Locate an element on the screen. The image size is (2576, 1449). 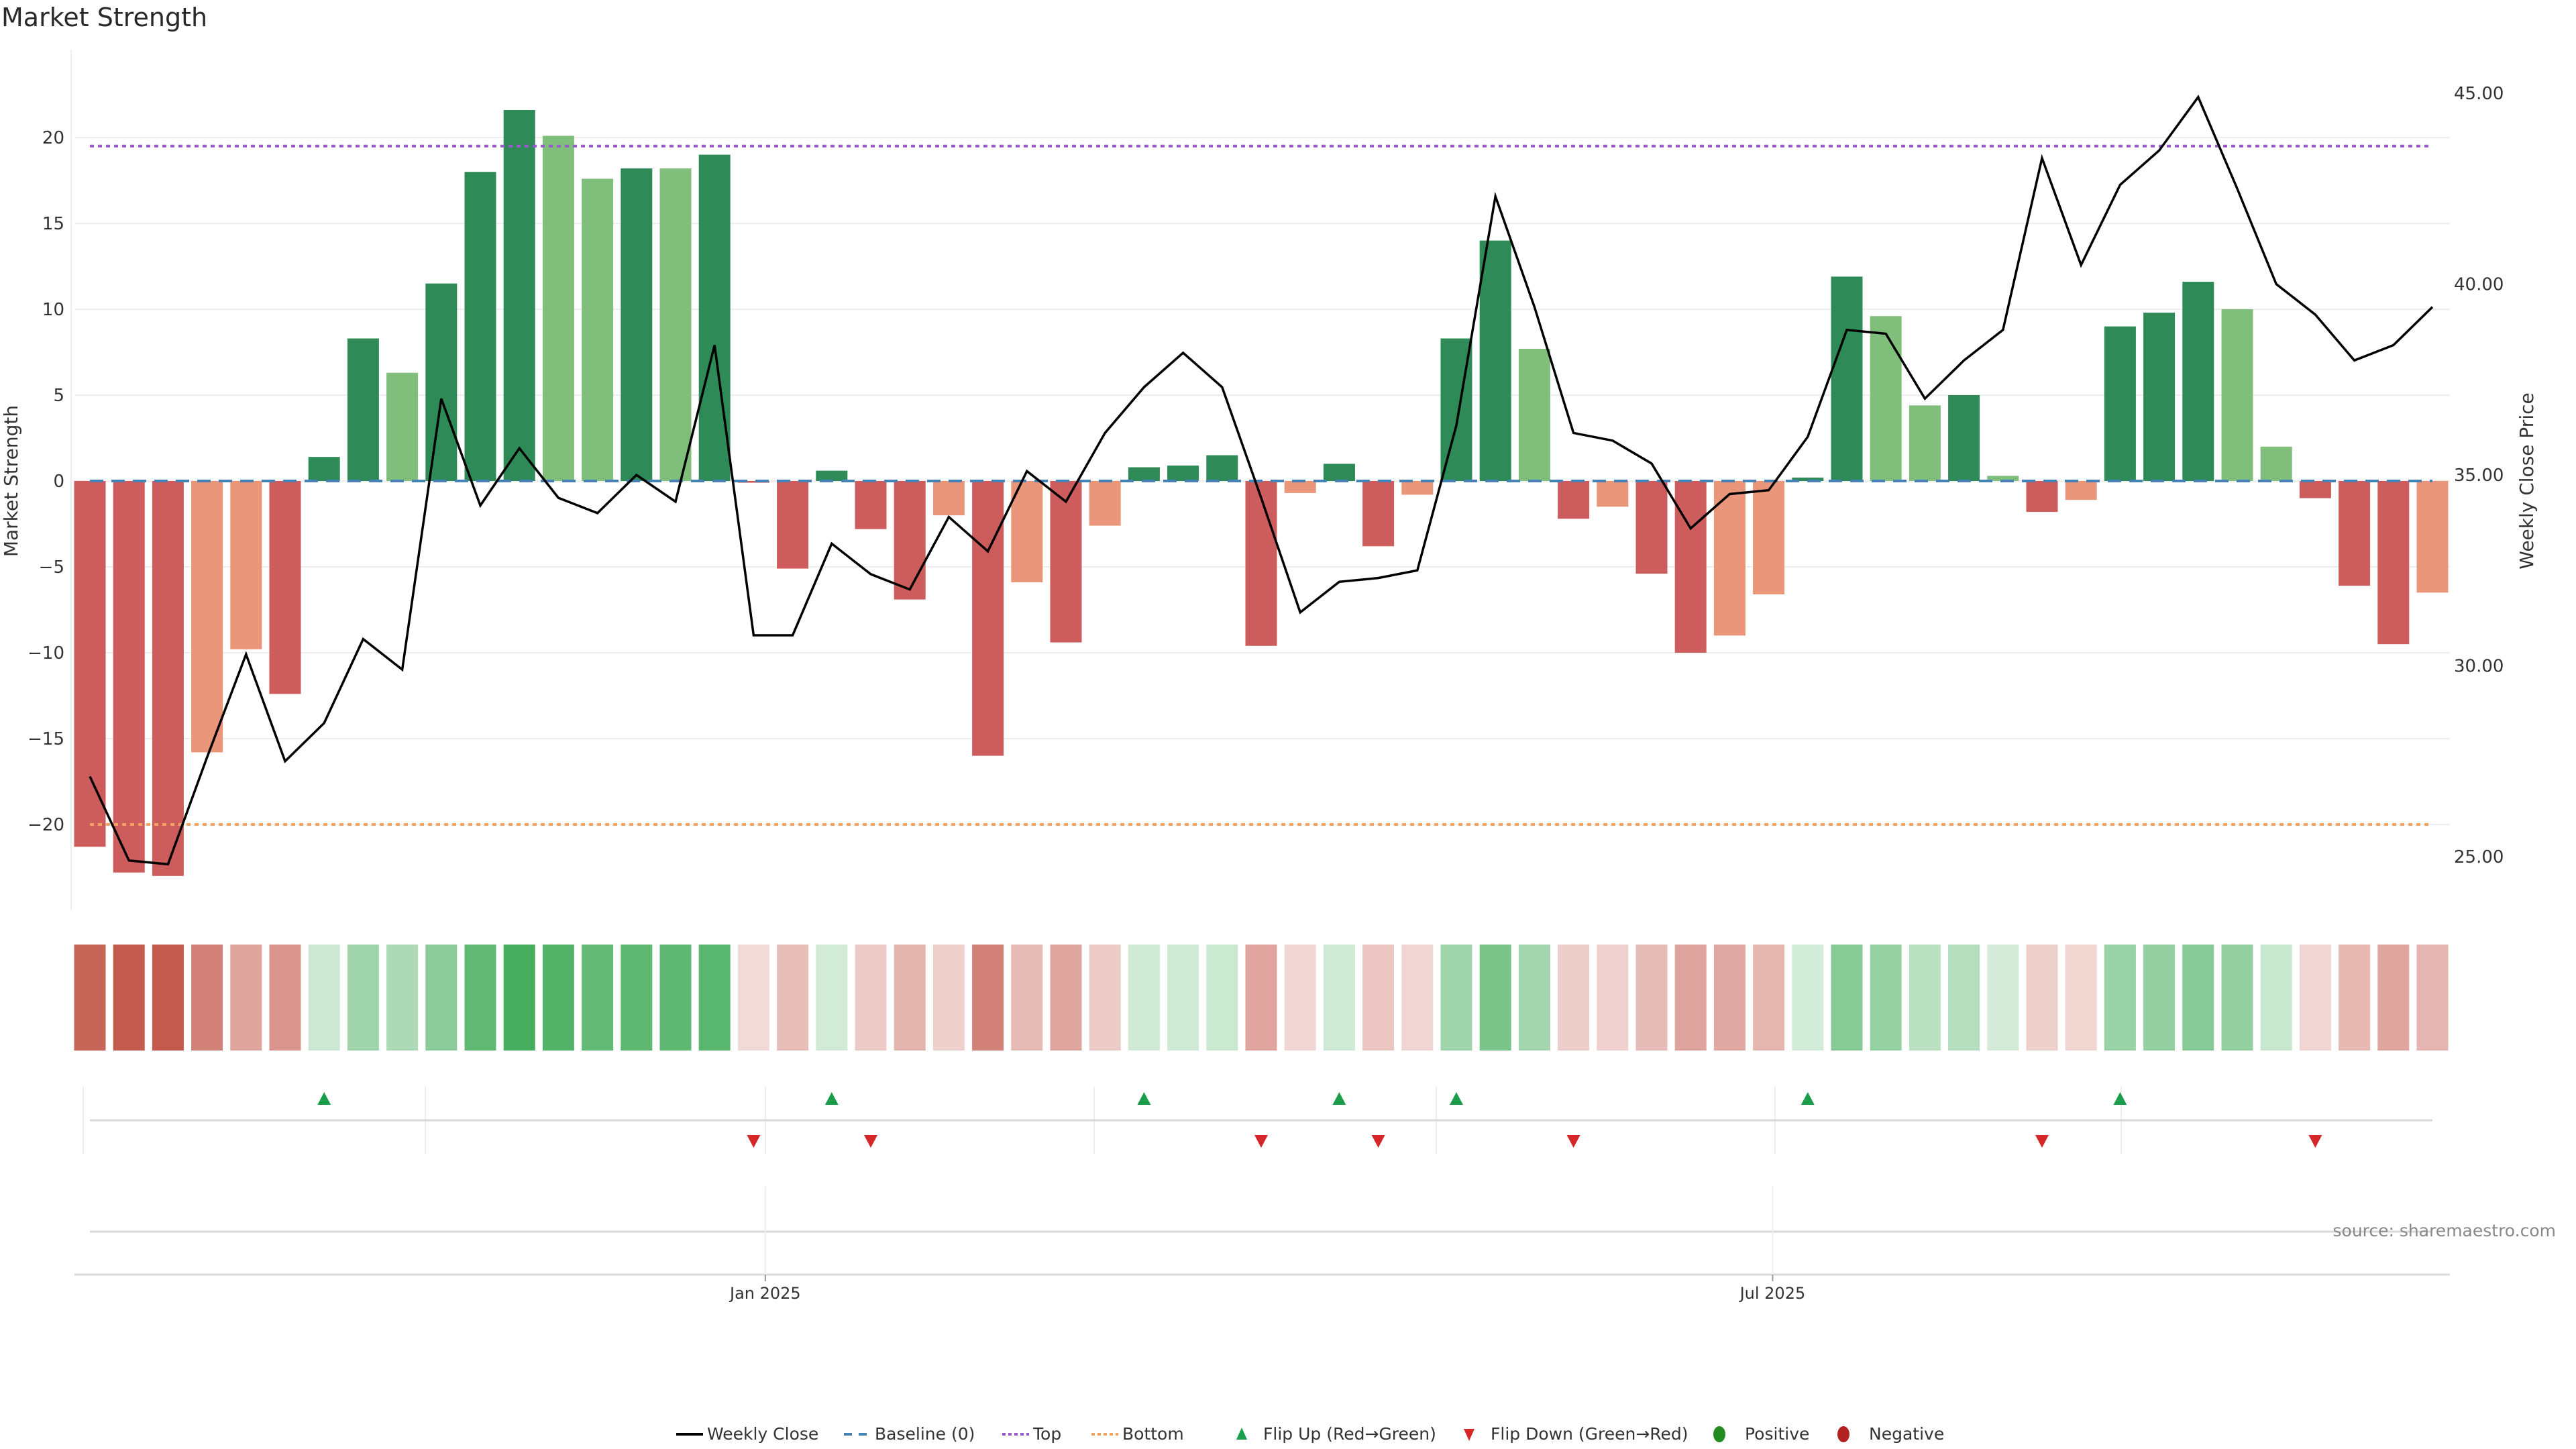
y-tick-label: 0 is located at coordinates (58, 482).